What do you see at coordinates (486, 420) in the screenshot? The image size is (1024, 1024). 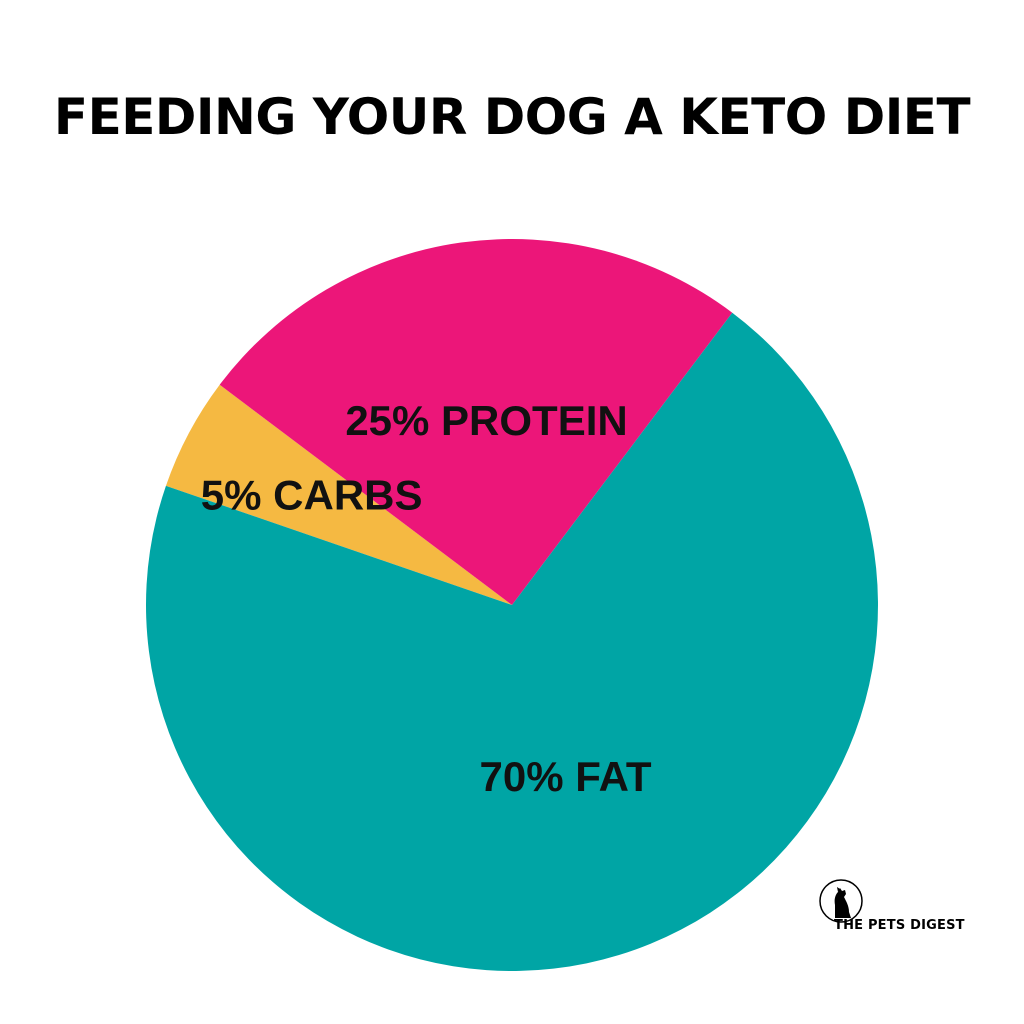 I see `pie-label-protein: 25% PROTEIN` at bounding box center [486, 420].